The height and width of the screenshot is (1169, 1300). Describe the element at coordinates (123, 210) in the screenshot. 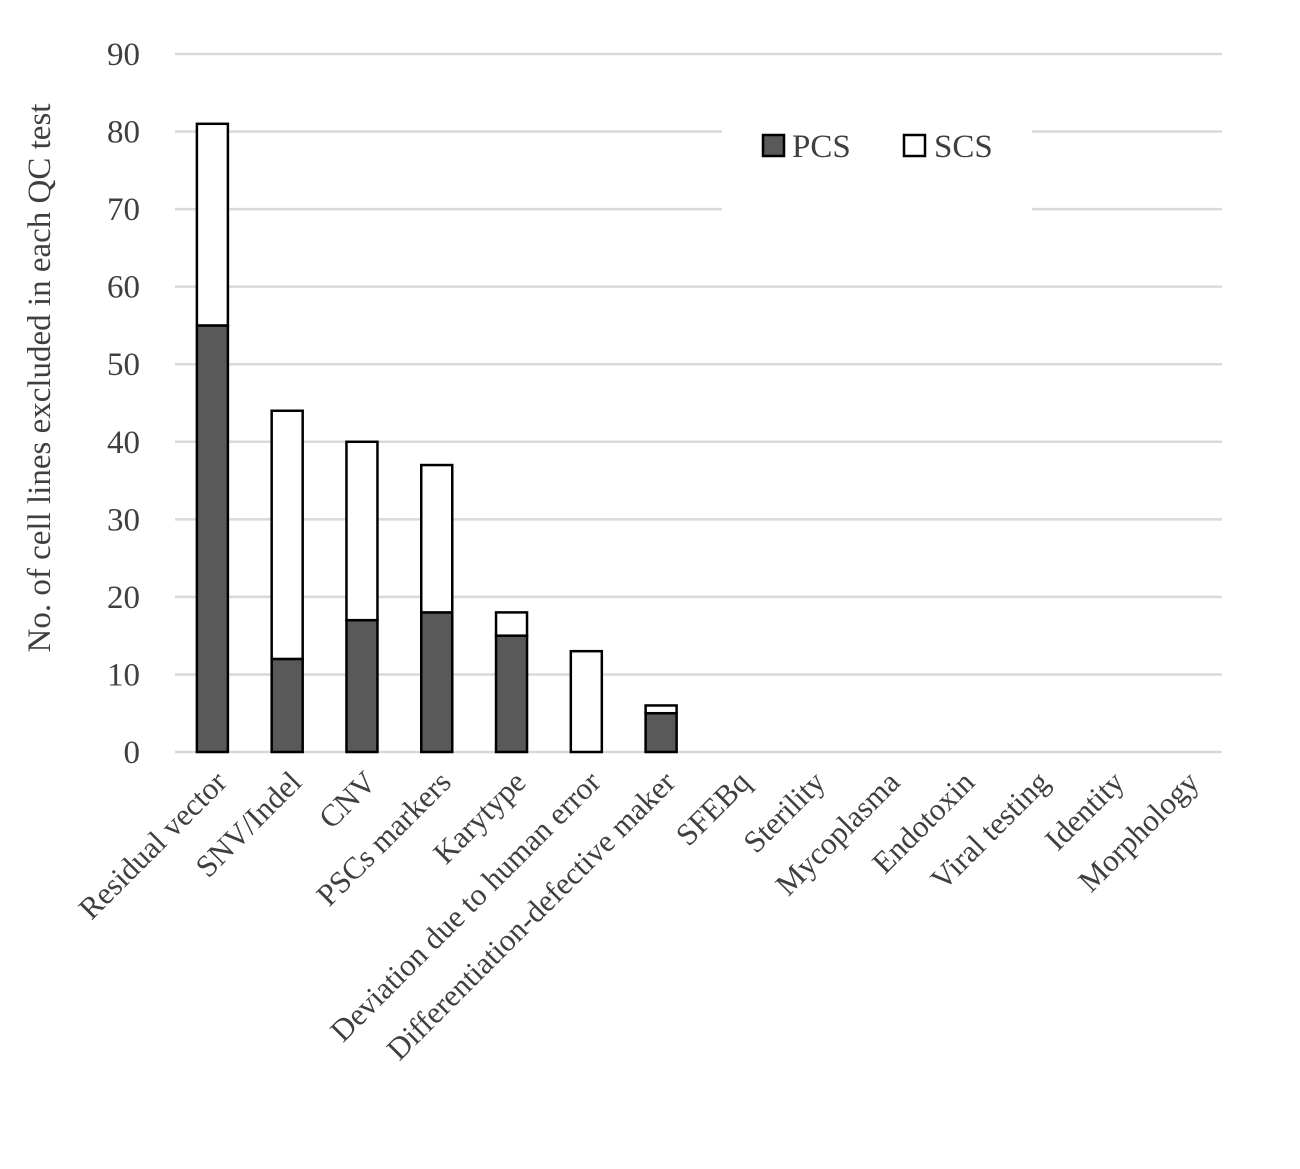

I see `y-tick-label: 70` at that location.